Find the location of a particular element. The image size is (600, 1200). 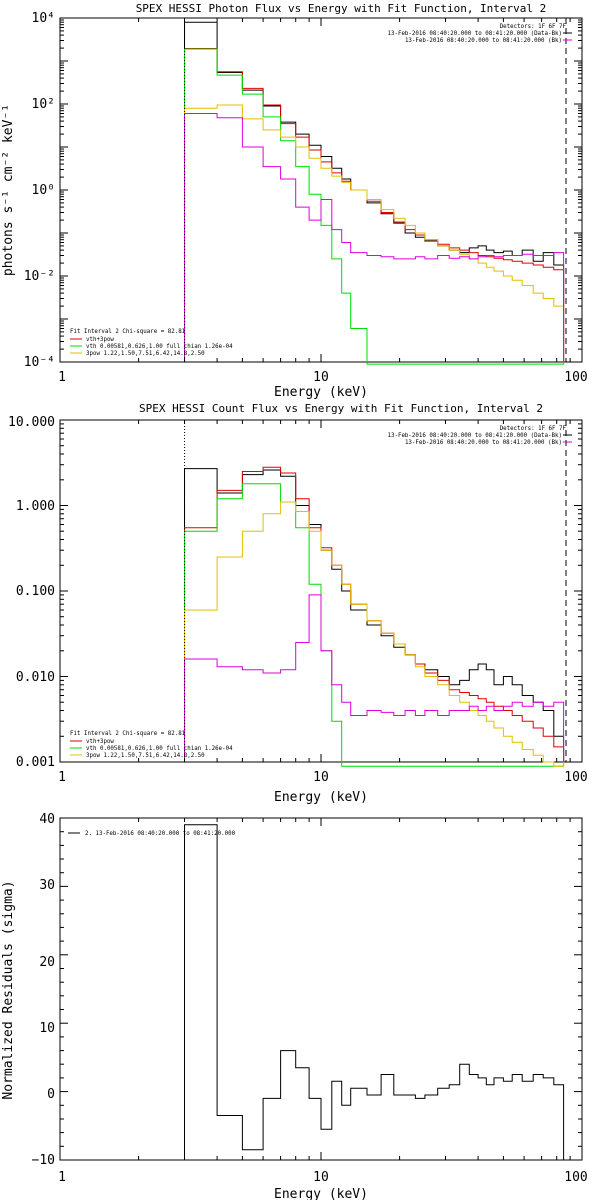

photon-xtick-100: 100 is located at coordinates (575, 377).